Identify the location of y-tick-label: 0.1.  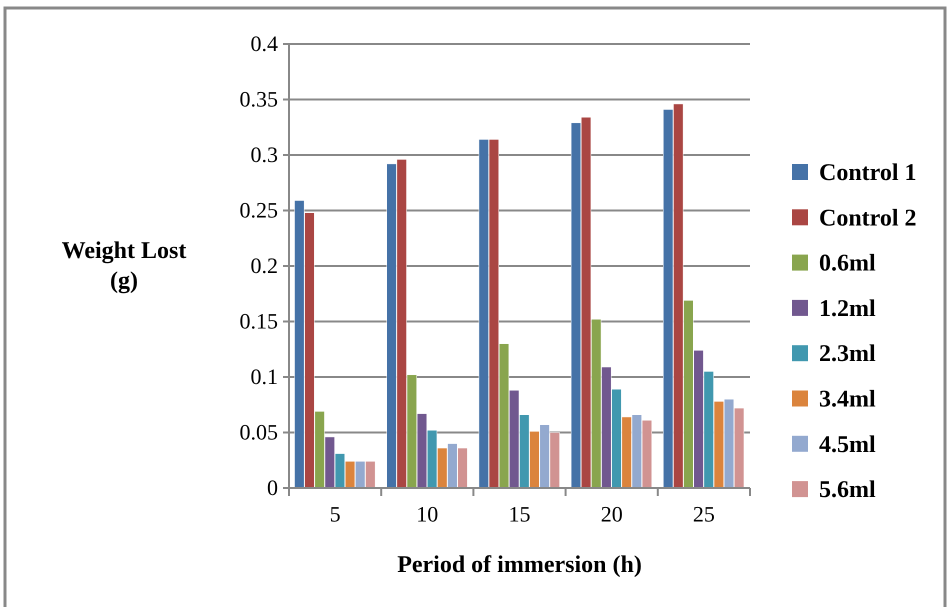
(264, 377).